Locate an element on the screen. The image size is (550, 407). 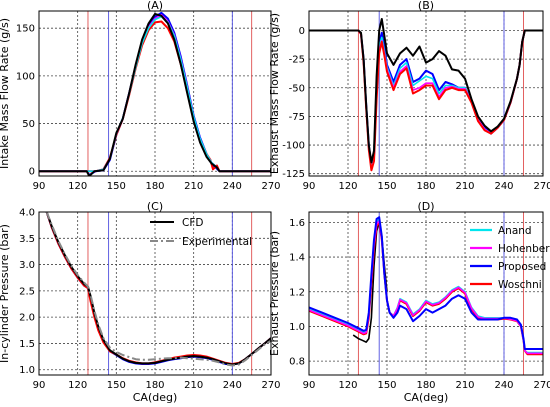
y-tick-label: 100 is located at coordinates (25, 76).